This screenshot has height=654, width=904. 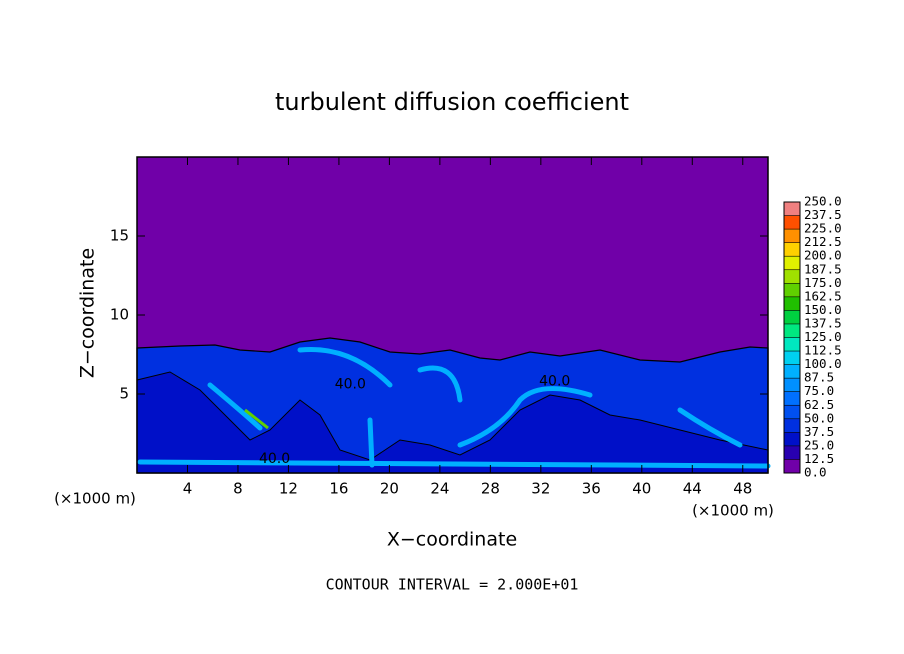 What do you see at coordinates (338, 489) in the screenshot?
I see `x-tick-label: 16` at bounding box center [338, 489].